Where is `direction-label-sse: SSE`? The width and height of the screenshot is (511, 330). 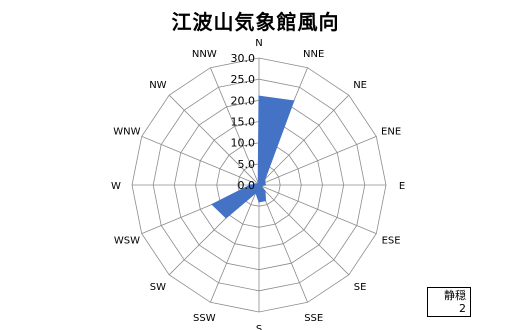
direction-label-sse: SSE is located at coordinates (313, 318).